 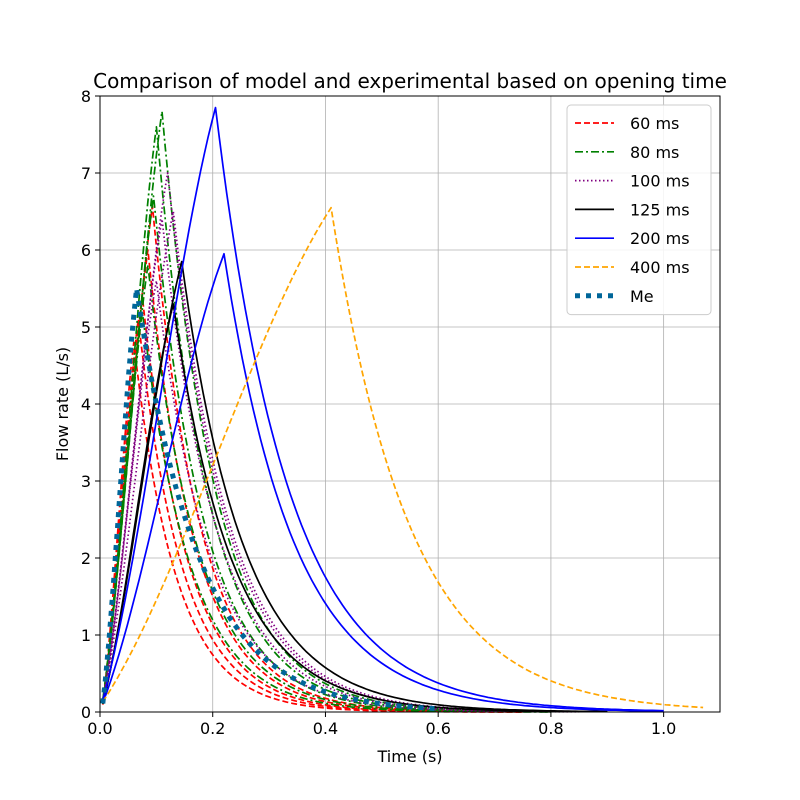 I want to click on x-axis-label: Time (s), so click(x=409, y=756).